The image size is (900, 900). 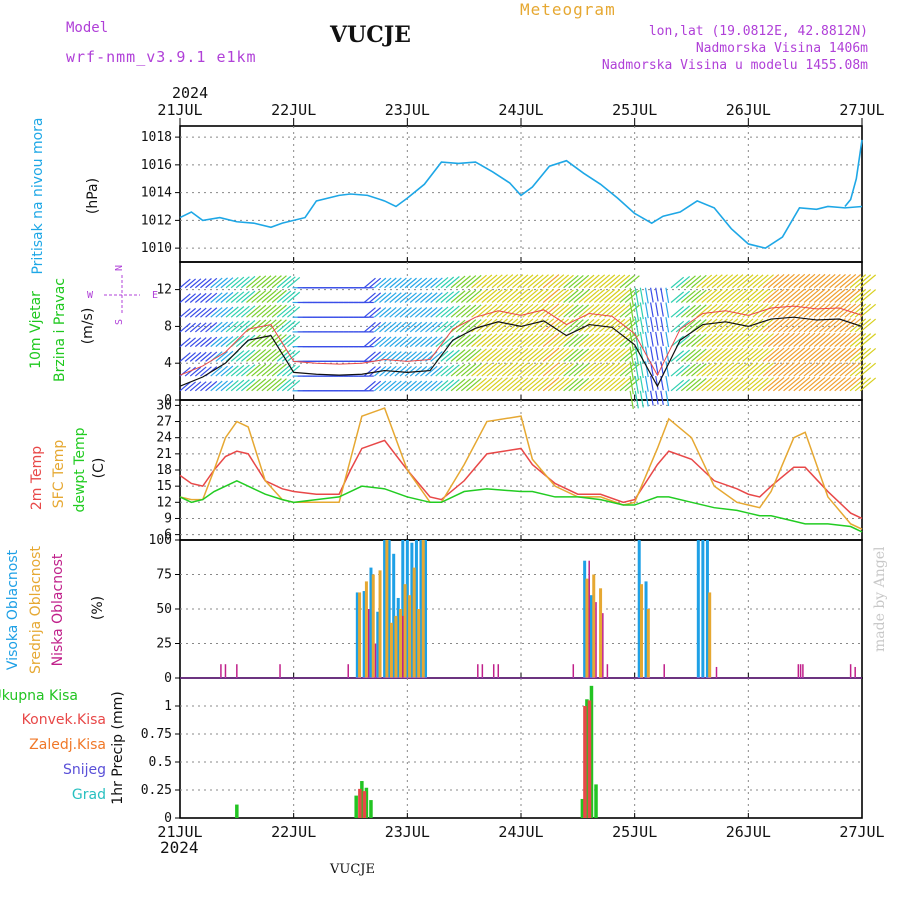 I want to click on precip-ytick-label: 1, so click(x=168, y=706).